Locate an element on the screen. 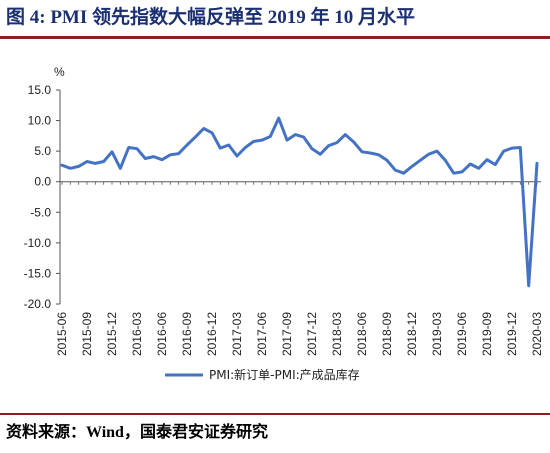 This screenshot has height=453, width=550. title-rule is located at coordinates (275, 37).